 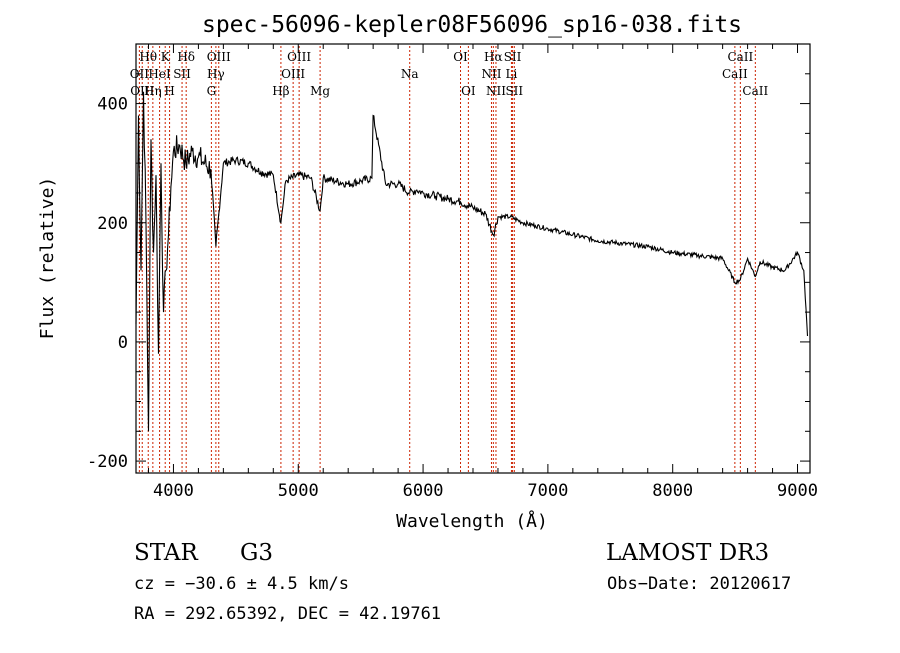 What do you see at coordinates (212, 91) in the screenshot?
I see `line-label-g: G` at bounding box center [212, 91].